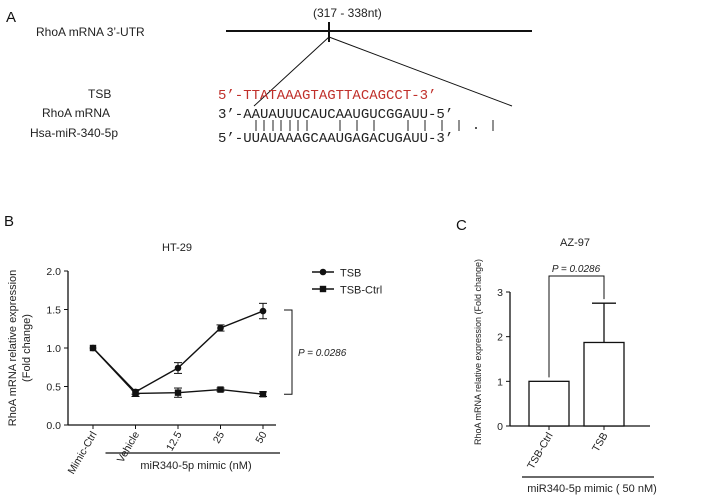 The image size is (708, 501). I want to click on chart-b-y-tick-label: 1.0, so click(53, 349).